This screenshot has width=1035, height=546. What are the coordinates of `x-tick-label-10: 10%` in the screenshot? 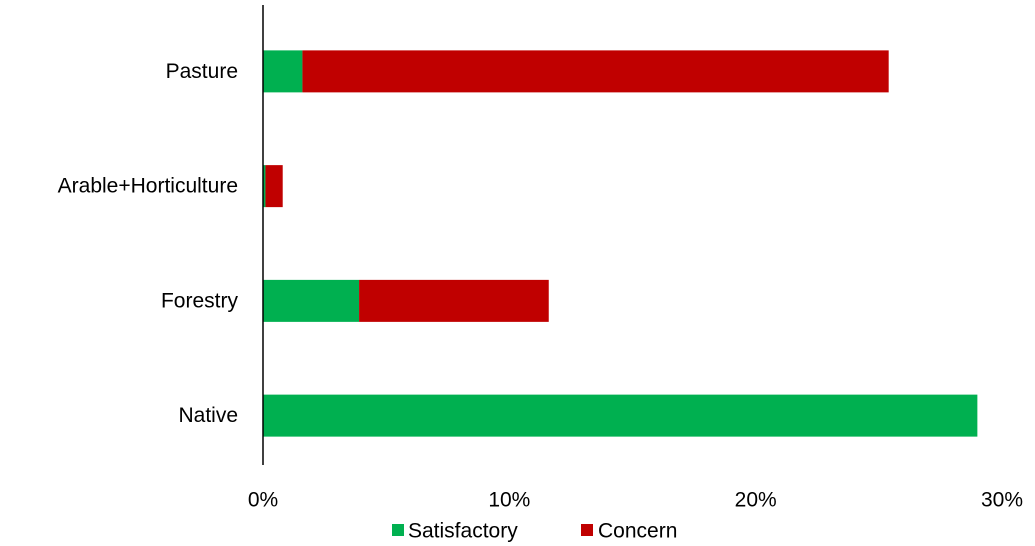 It's located at (509, 500).